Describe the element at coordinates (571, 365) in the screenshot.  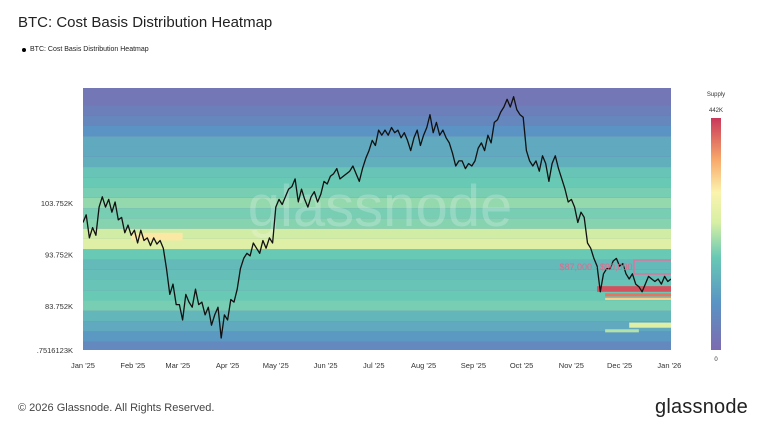
I see `x-tick-label: Nov '25` at that location.